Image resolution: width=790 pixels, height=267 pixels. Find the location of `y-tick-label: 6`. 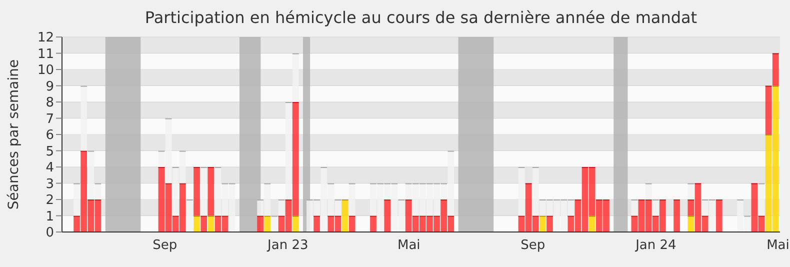

y-tick-label: 6 is located at coordinates (50, 136).